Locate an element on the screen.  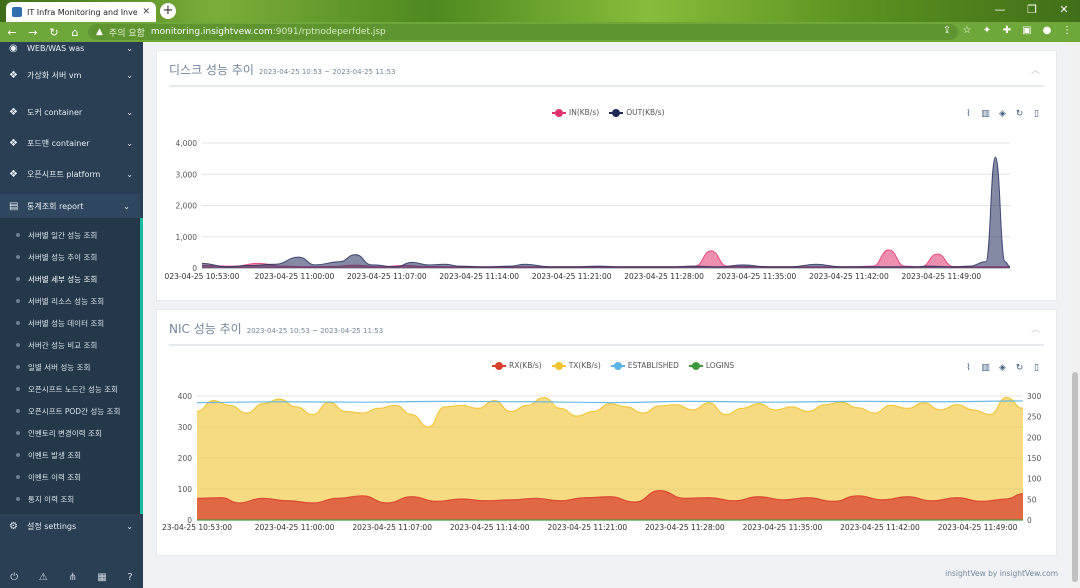
legend-item: IN(KB/s) is located at coordinates (575, 112).